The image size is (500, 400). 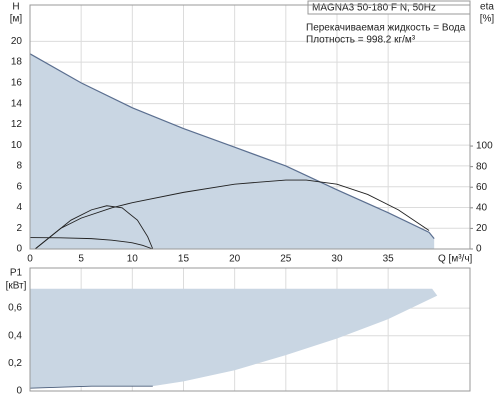 What do you see at coordinates (17, 103) in the screenshot?
I see `y-tick-label: 14` at bounding box center [17, 103].